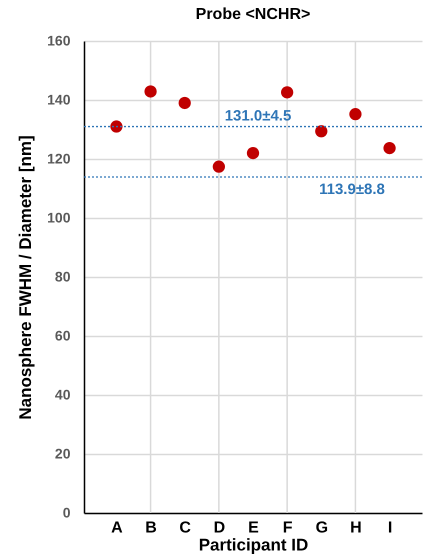 The image size is (428, 559). Describe the element at coordinates (185, 528) in the screenshot. I see `x-tick-label: C` at that location.